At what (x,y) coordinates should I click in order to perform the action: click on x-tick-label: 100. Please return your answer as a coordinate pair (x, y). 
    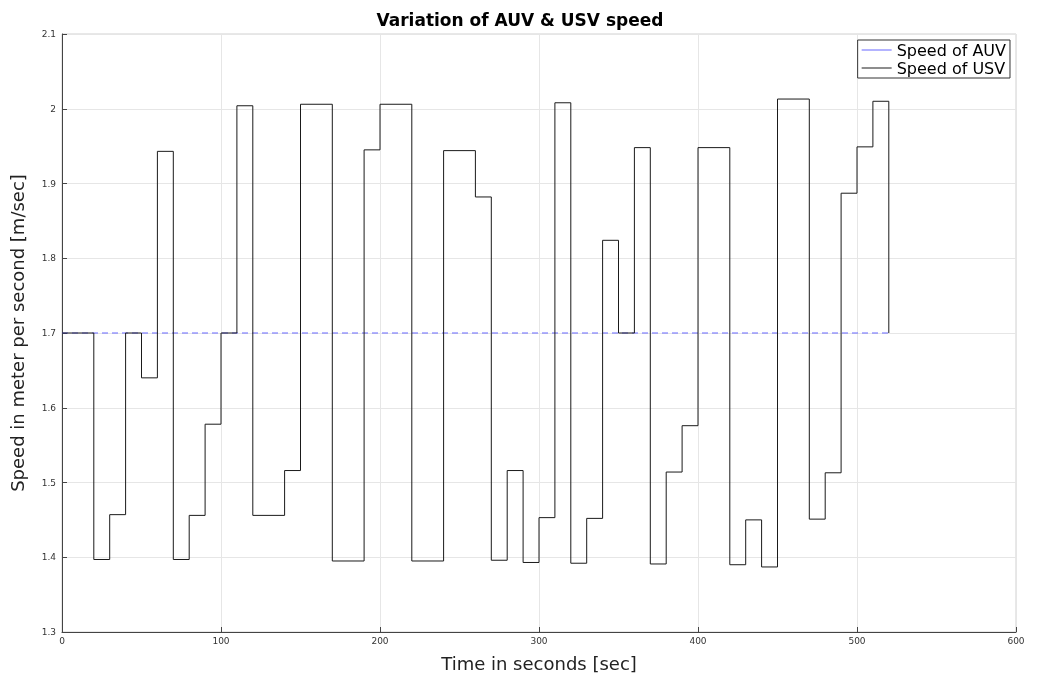
    Looking at the image, I should click on (221, 640).